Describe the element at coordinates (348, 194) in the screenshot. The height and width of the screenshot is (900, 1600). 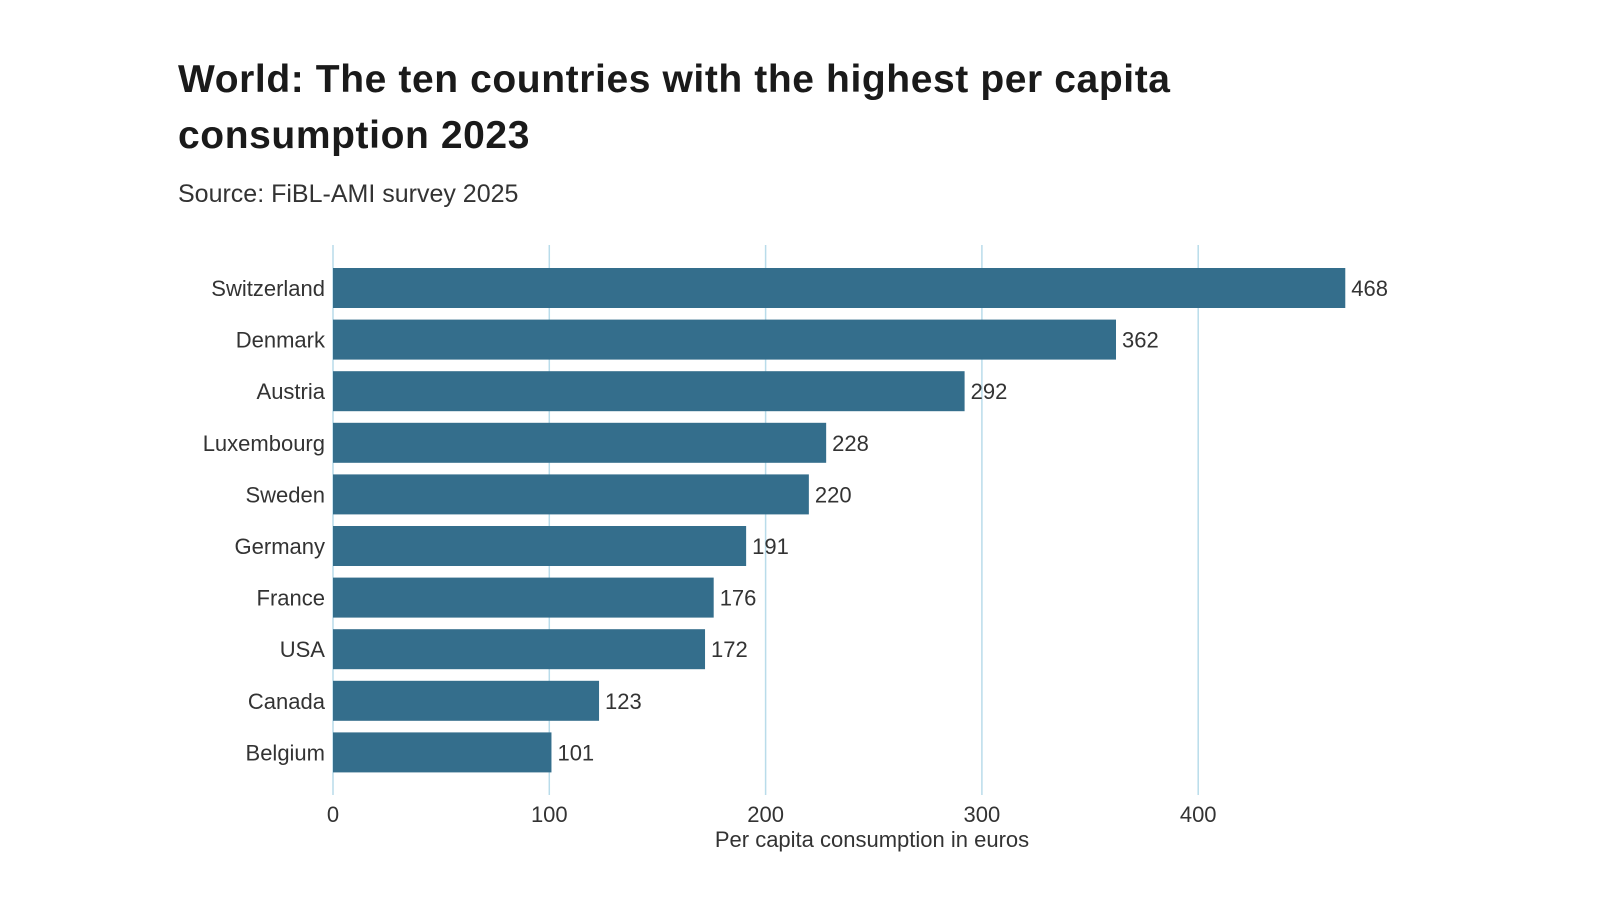
I see `chart-subtitle: Source: FiBL-AMI survey 2025` at that location.